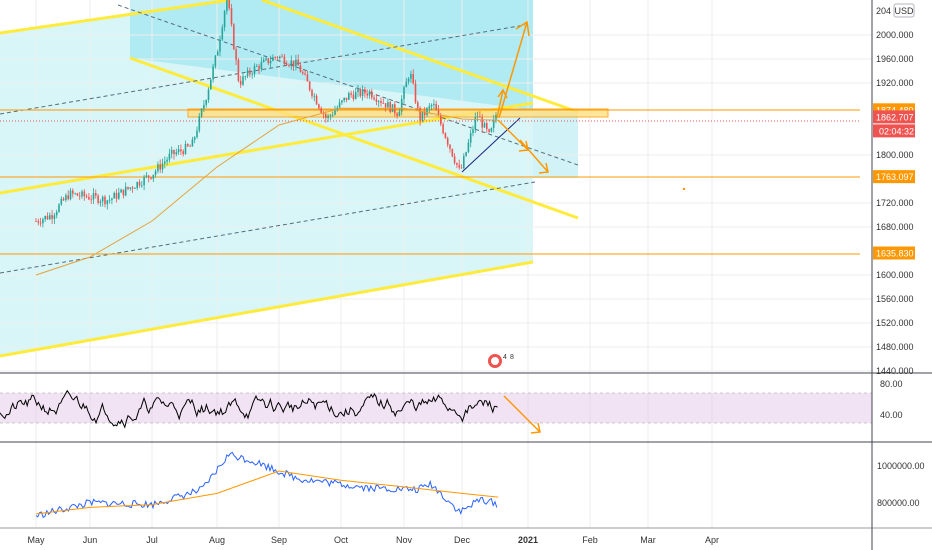 The width and height of the screenshot is (932, 550). I want to click on price-tick-label: 1920.000, so click(895, 83).